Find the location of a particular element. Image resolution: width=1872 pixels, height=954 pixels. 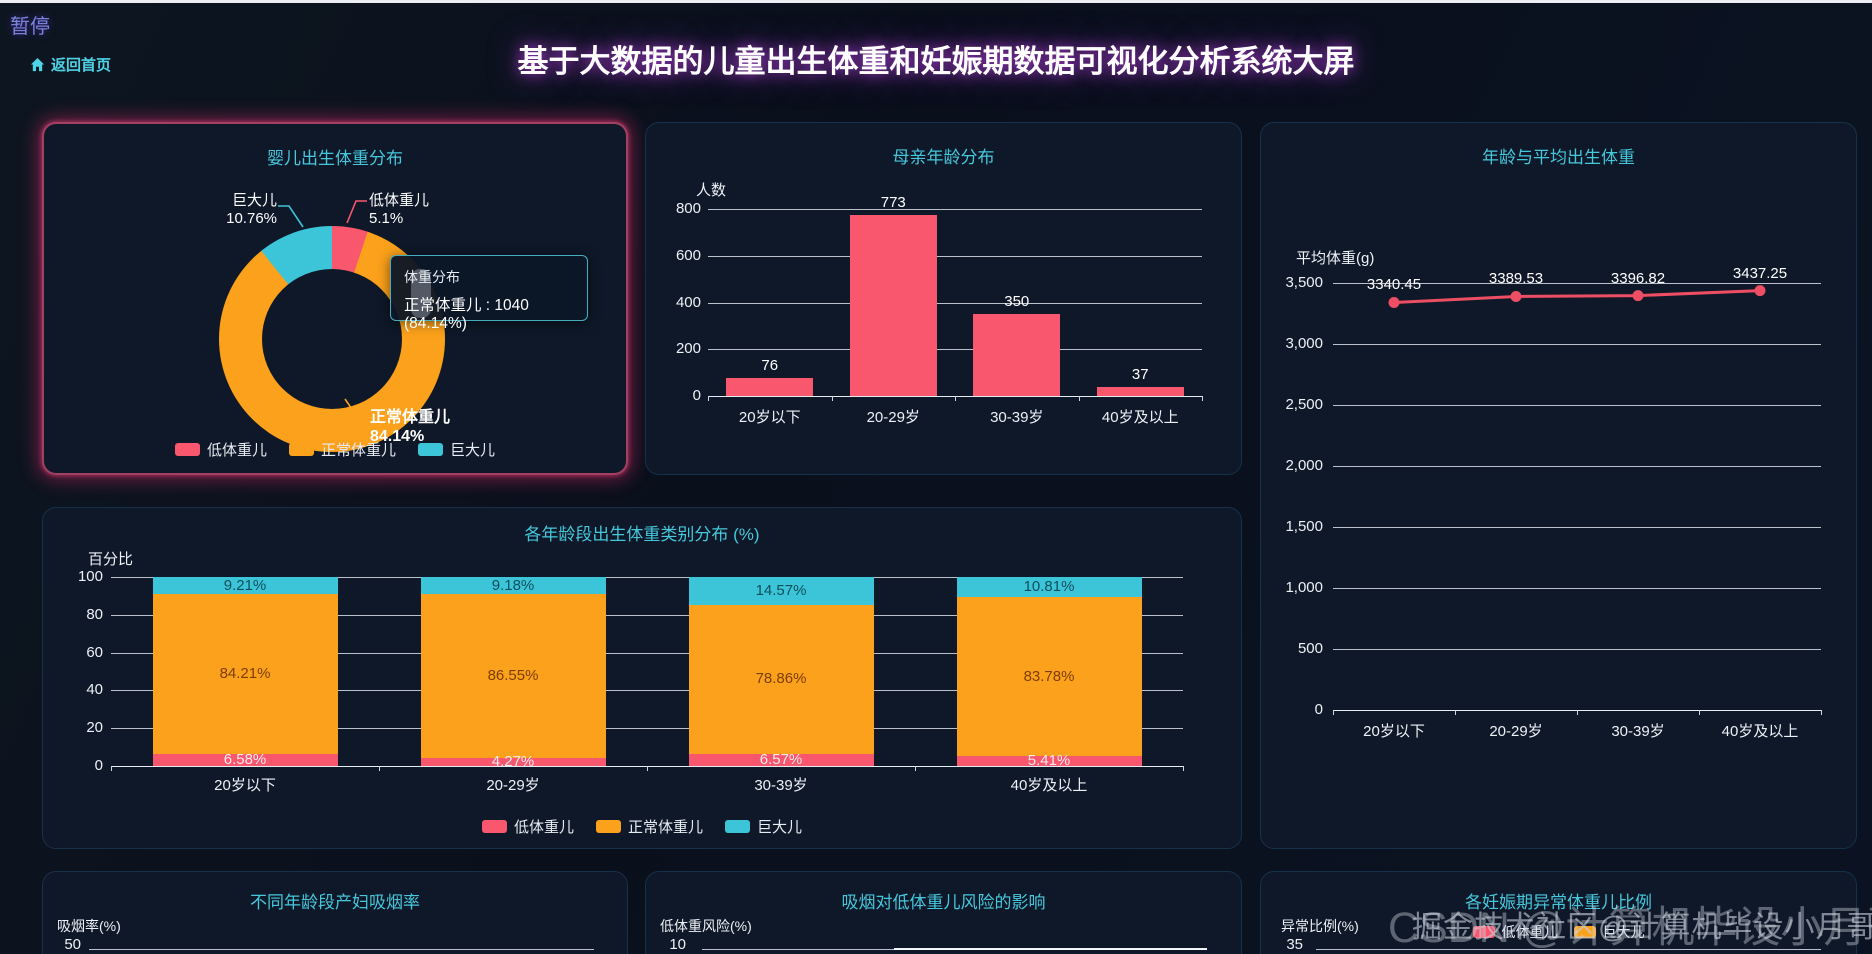

stack-segment-低体重儿-20-29岁 is located at coordinates (513, 761).